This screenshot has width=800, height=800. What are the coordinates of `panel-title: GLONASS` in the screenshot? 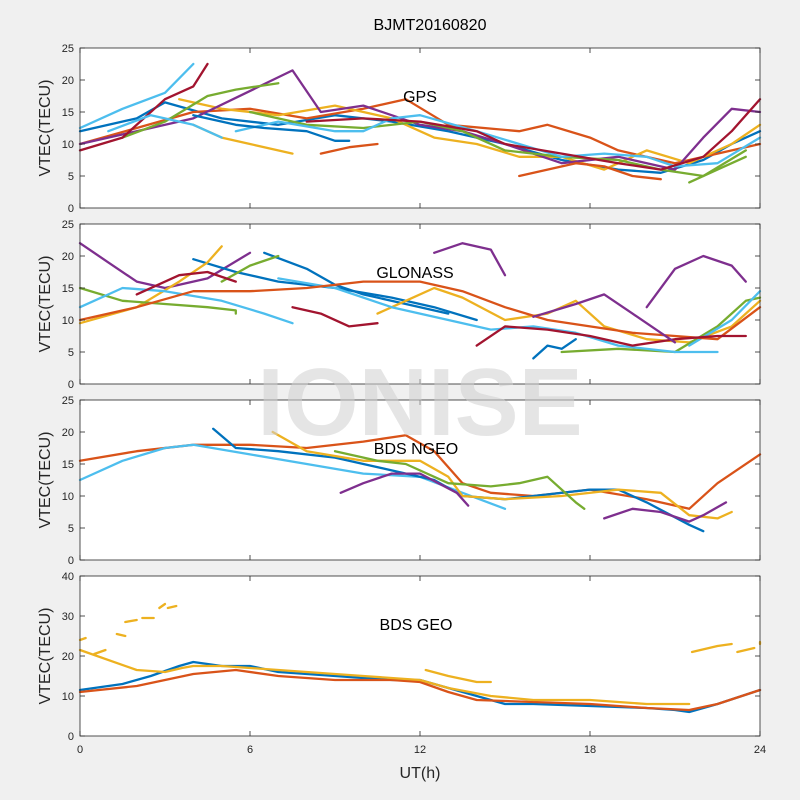 It's located at (414, 273).